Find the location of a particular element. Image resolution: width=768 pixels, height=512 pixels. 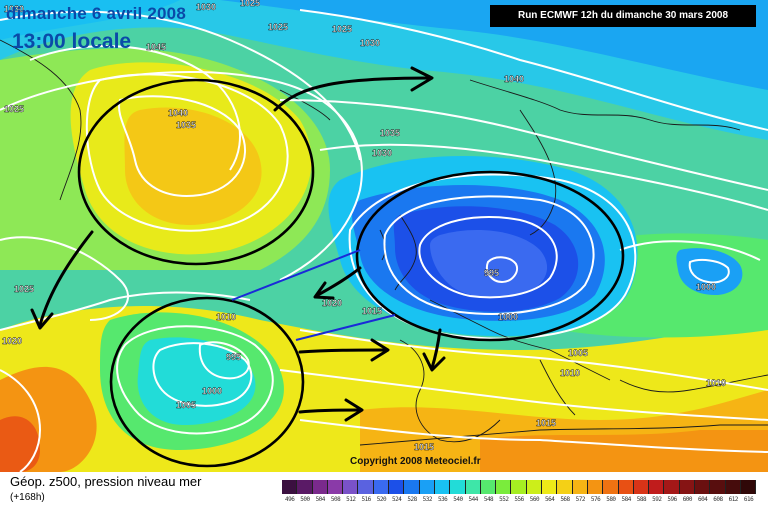

arrowhead-atl-east is located at coordinates (380, 350).